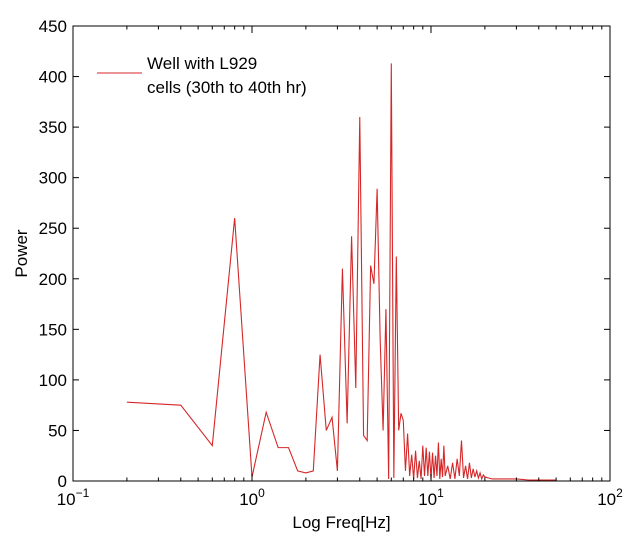  I want to click on x-tick-exponent: 0, so click(261, 493).